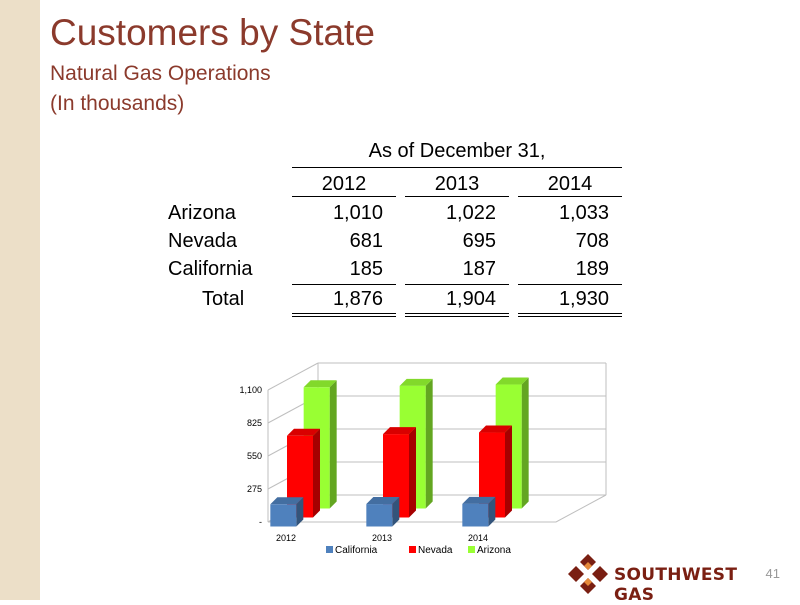  I want to click on total-double-rule-2014-a, so click(570, 313).